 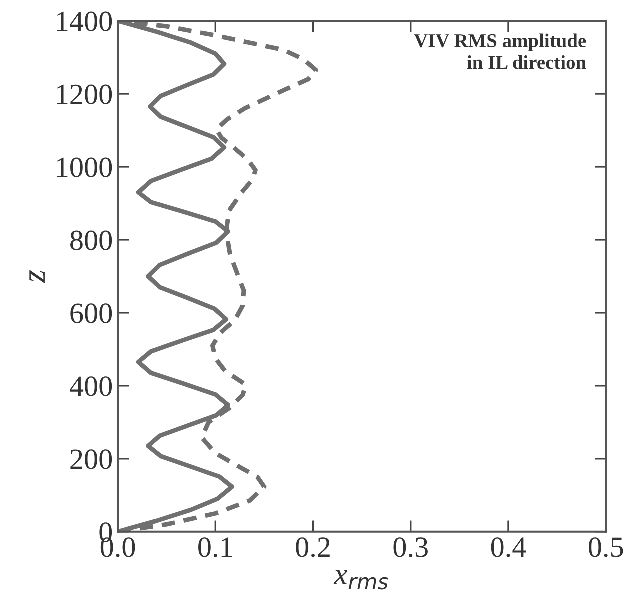 What do you see at coordinates (215, 548) in the screenshot?
I see `x-tick-label: 0.1` at bounding box center [215, 548].